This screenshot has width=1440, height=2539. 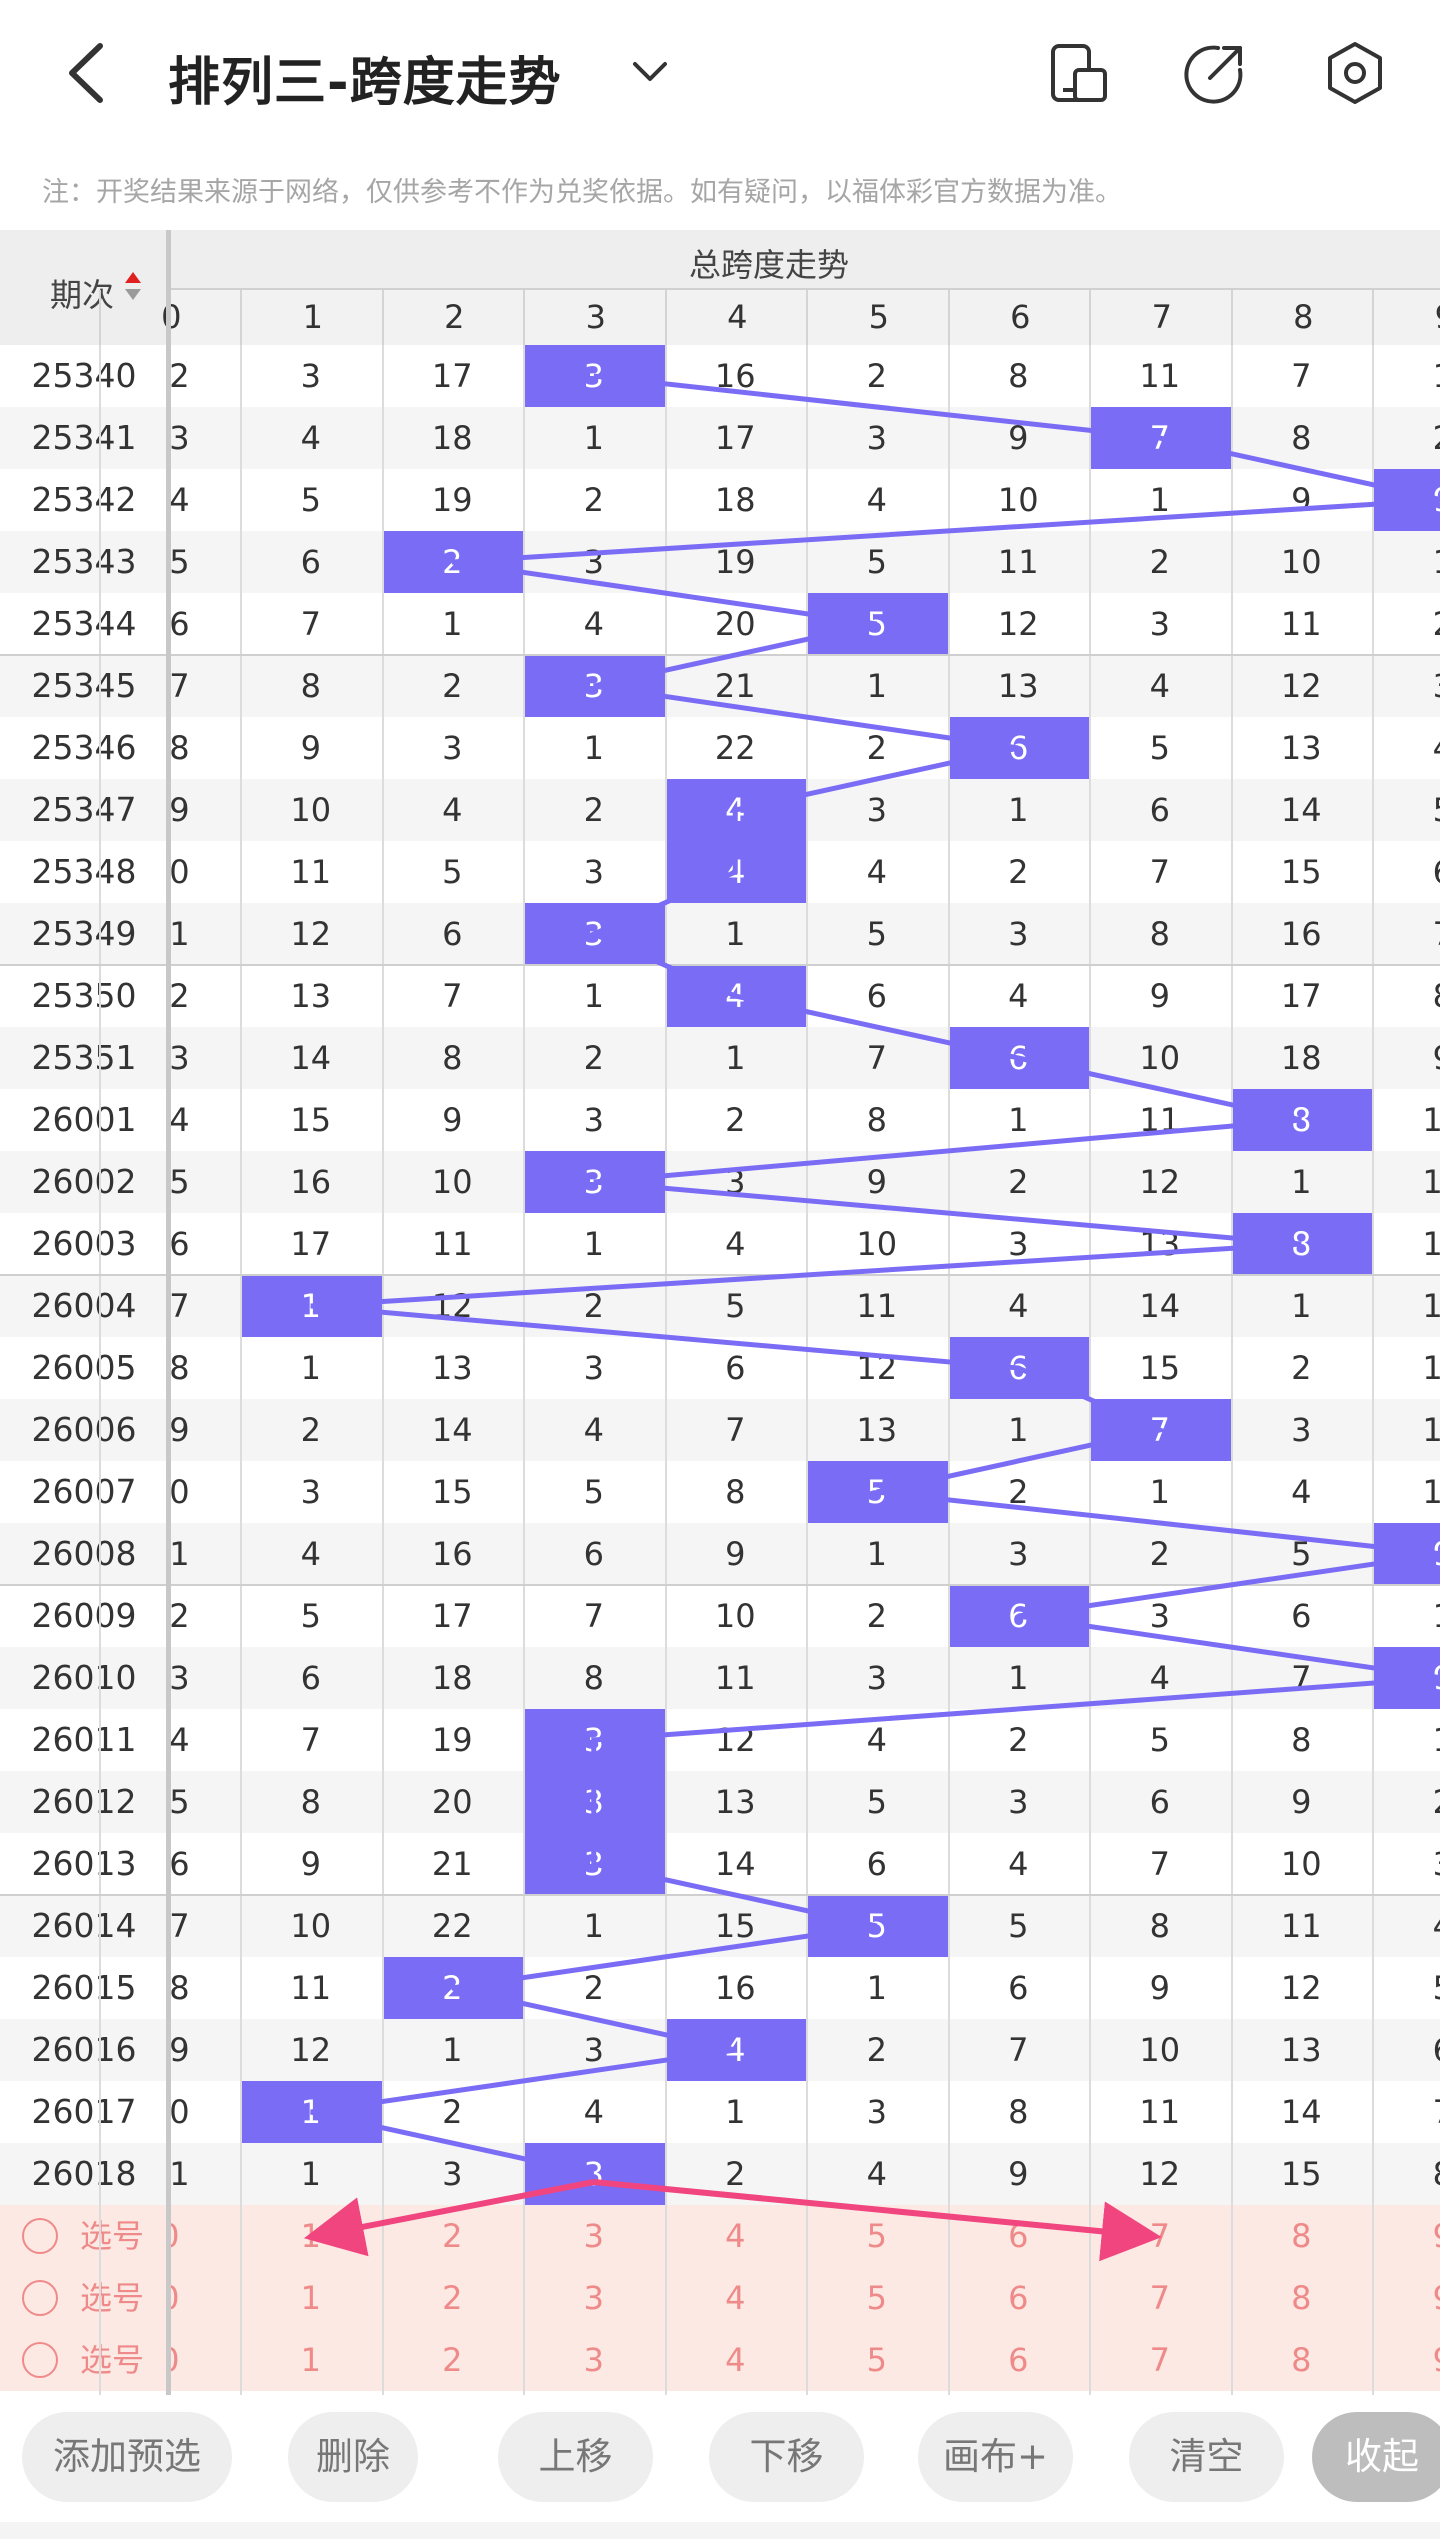 What do you see at coordinates (84, 2112) in the screenshot?
I see `issue-number: 26017` at bounding box center [84, 2112].